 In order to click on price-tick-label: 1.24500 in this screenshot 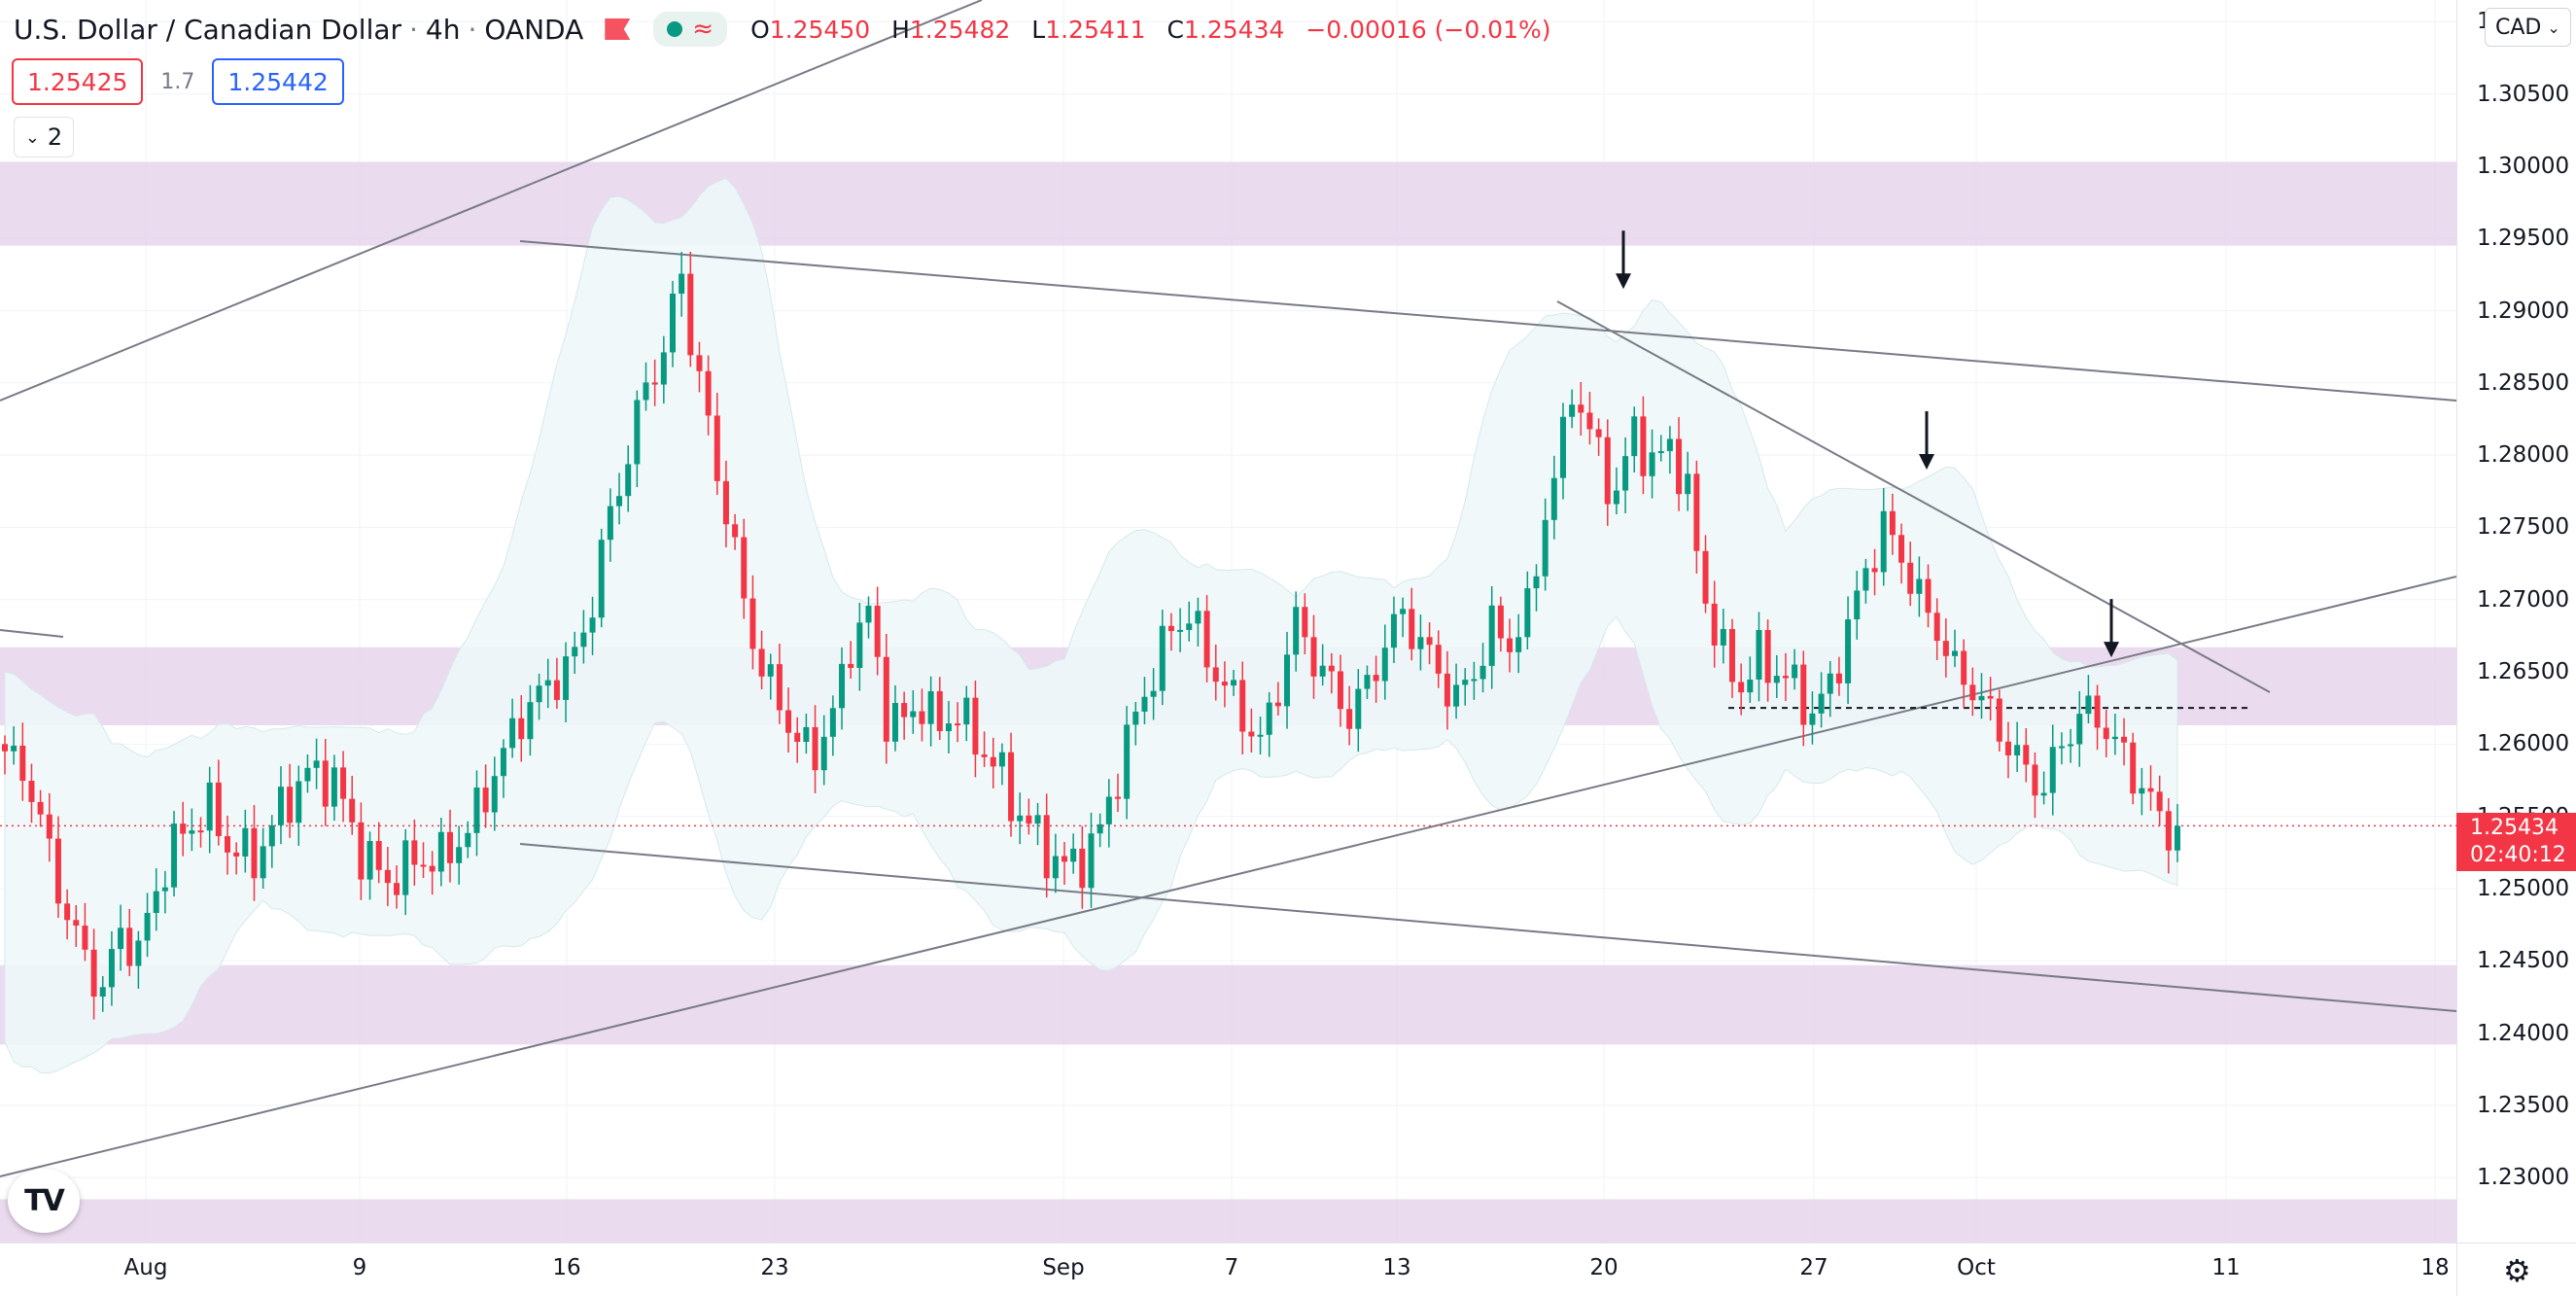, I will do `click(2523, 961)`.